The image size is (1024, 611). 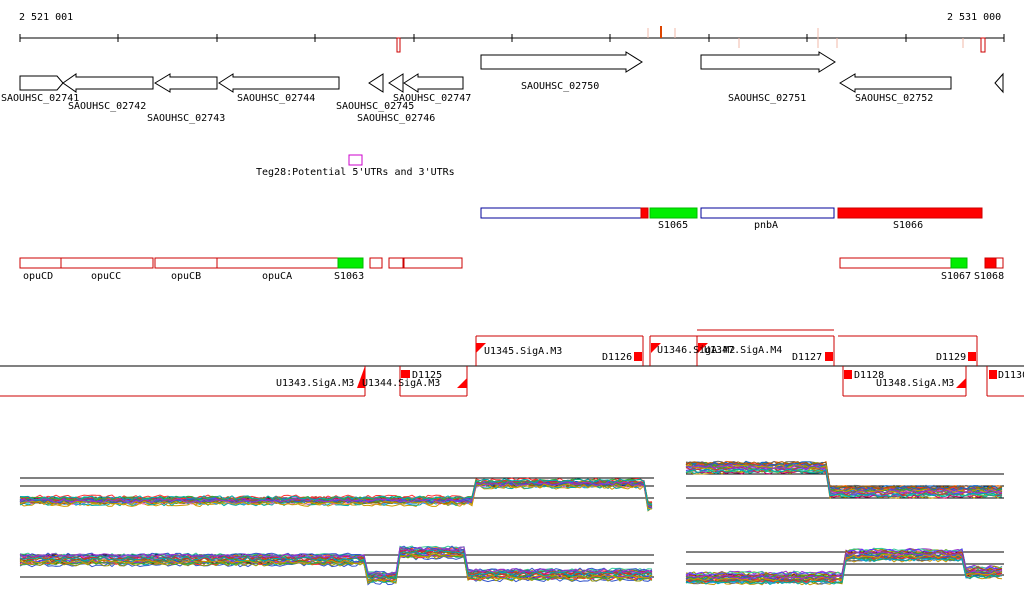 I want to click on tu-label: U1345.SigA.M3, so click(x=523, y=351).